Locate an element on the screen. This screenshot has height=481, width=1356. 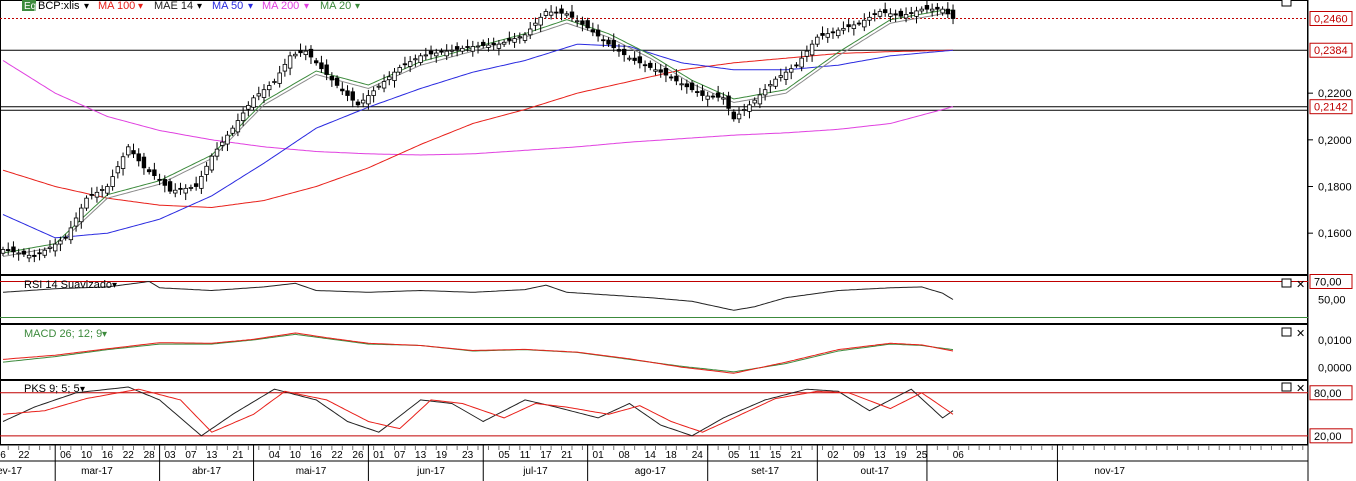
pks-close-icon: ✕ is located at coordinates (1300, 389).